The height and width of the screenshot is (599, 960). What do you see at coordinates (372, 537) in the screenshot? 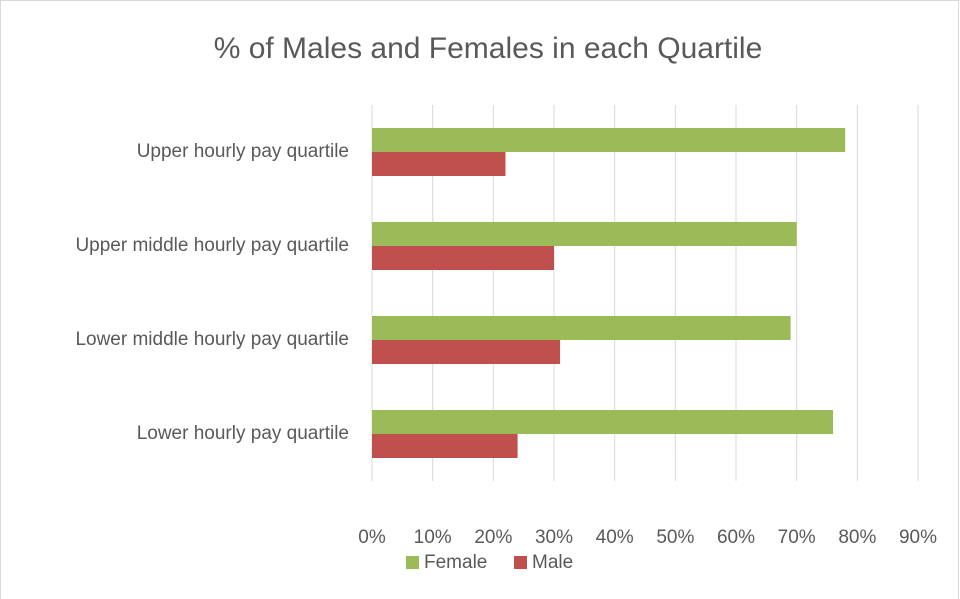
I see `x-tick-label: 0%` at bounding box center [372, 537].